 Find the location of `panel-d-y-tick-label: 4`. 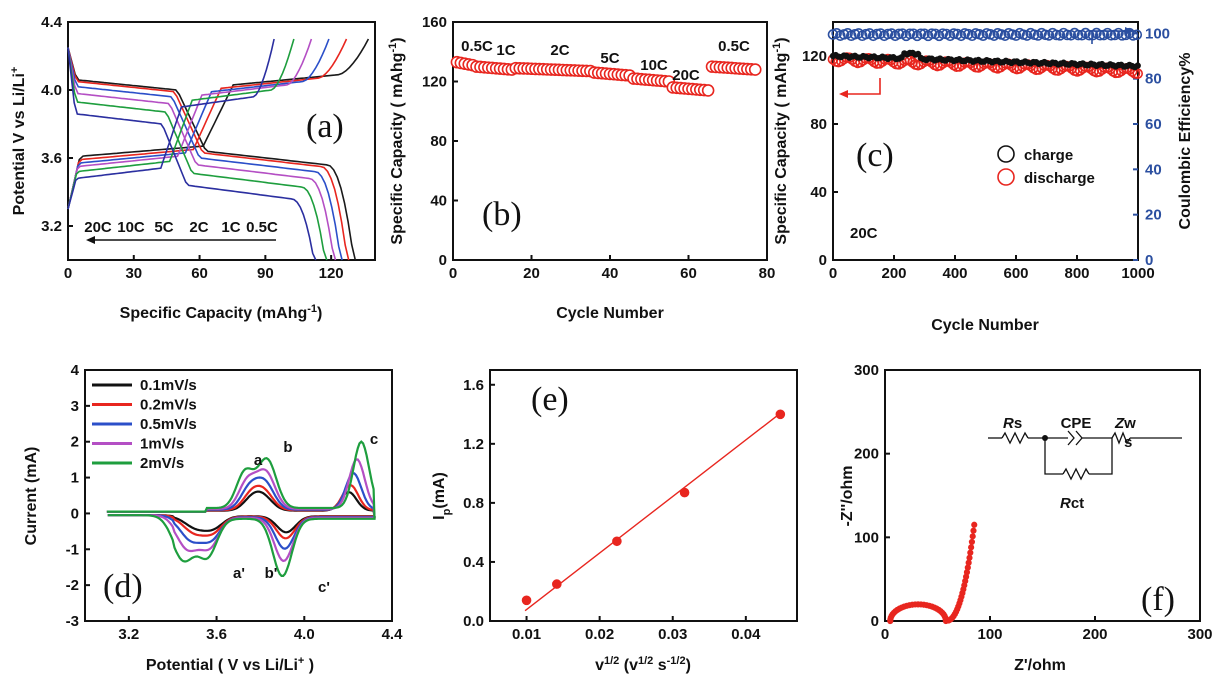

panel-d-y-tick-label: 4 is located at coordinates (75, 370).